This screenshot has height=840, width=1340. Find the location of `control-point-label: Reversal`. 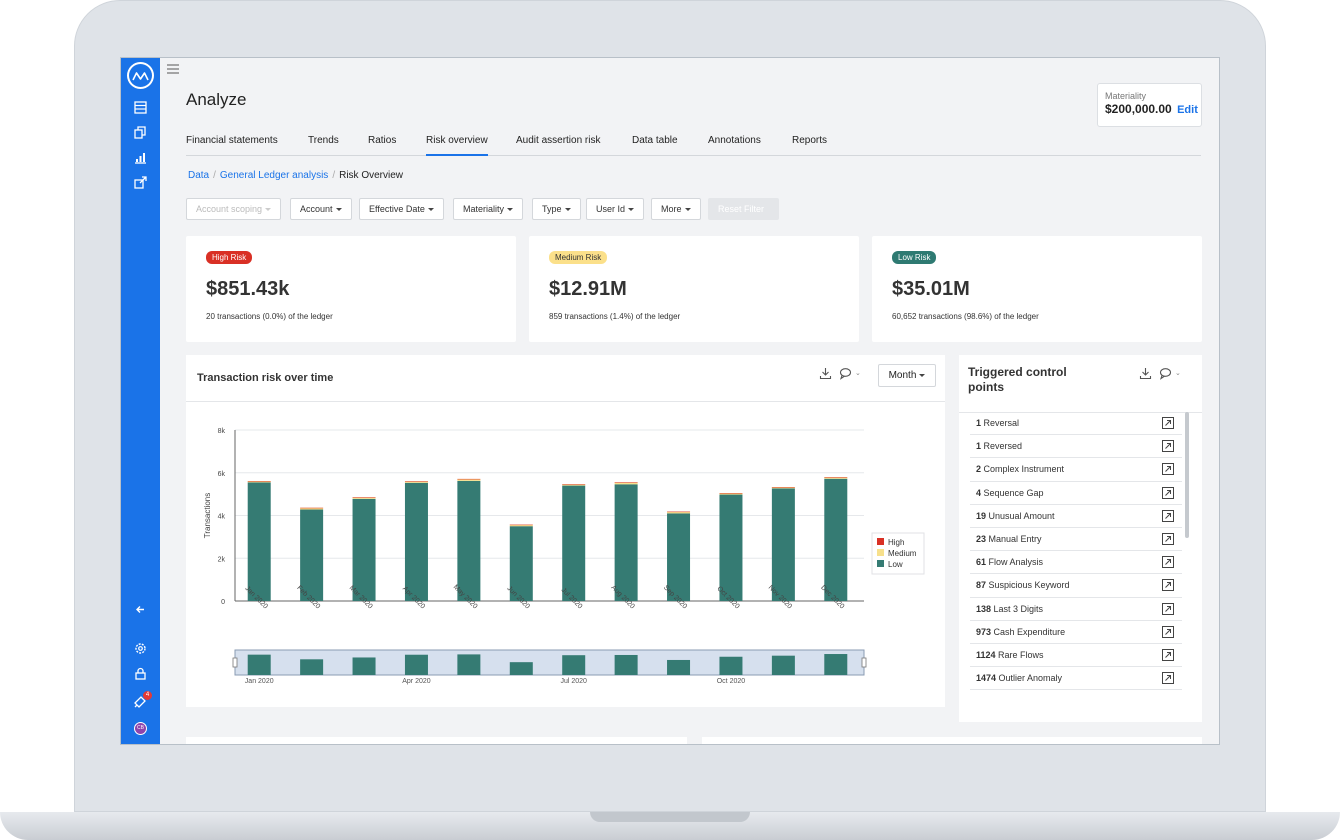

control-point-label: Reversal is located at coordinates (1000, 423).